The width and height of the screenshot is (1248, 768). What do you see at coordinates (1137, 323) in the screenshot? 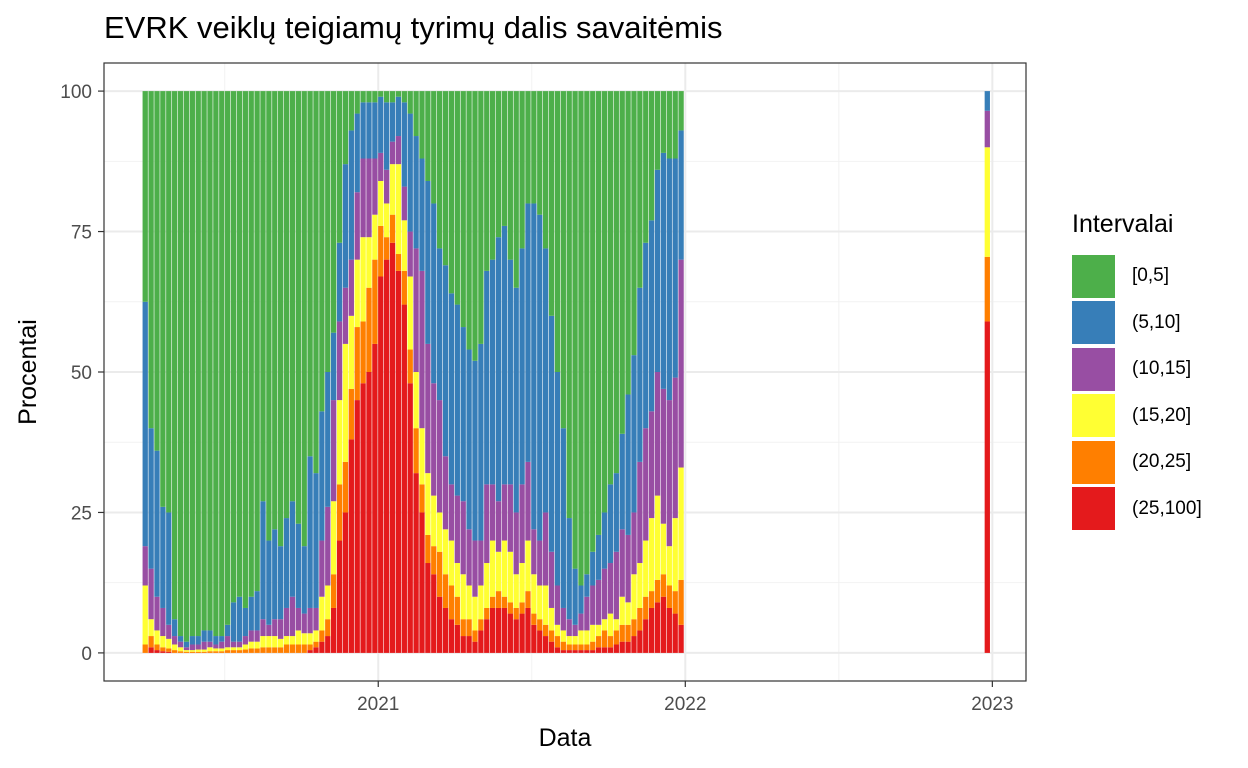
I see `legend-item: (5,10]` at bounding box center [1137, 323].